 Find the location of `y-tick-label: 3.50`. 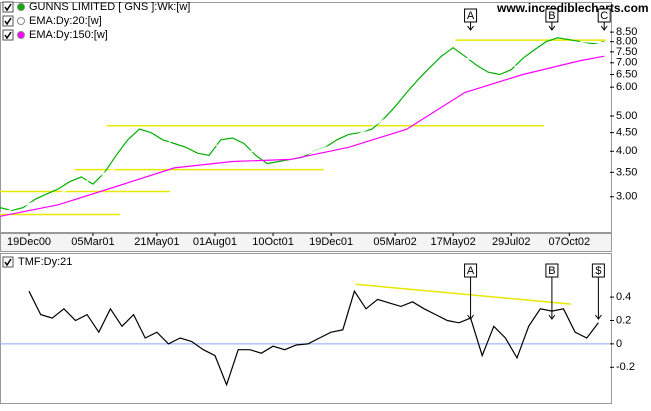

y-tick-label: 3.50 is located at coordinates (626, 172).